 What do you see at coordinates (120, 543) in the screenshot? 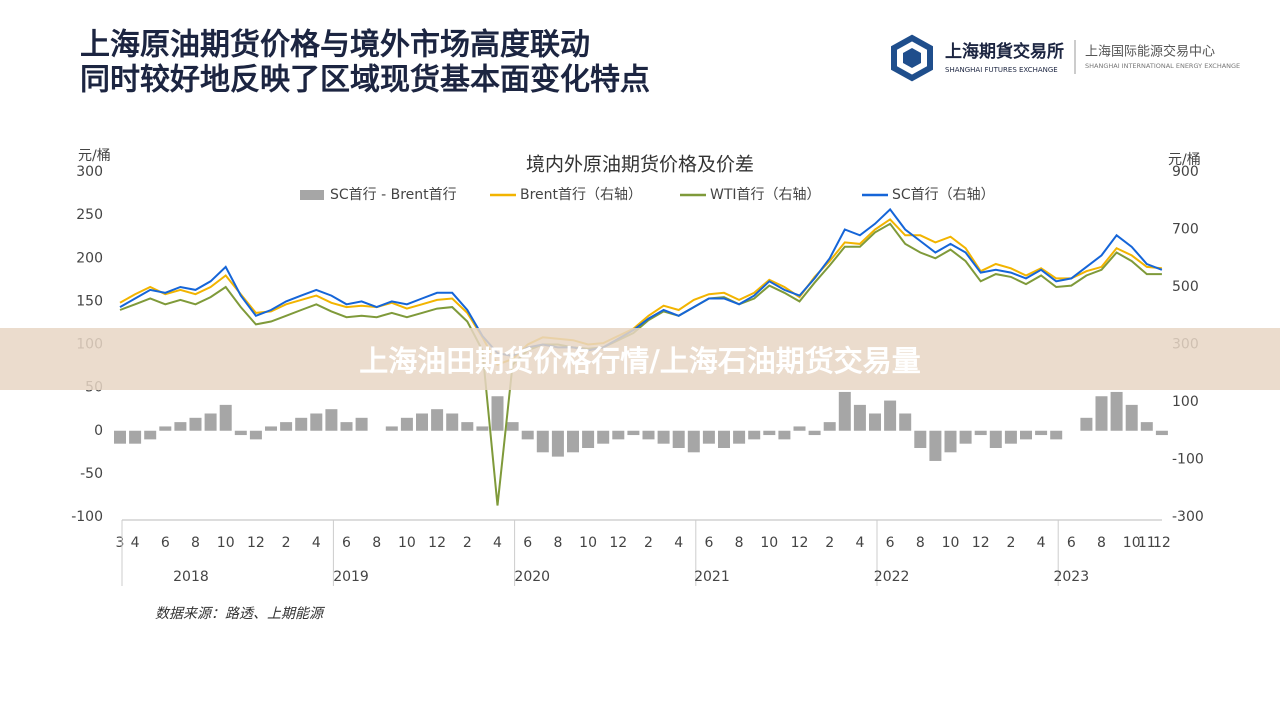
I see `x-tick-label: 3` at bounding box center [120, 543].